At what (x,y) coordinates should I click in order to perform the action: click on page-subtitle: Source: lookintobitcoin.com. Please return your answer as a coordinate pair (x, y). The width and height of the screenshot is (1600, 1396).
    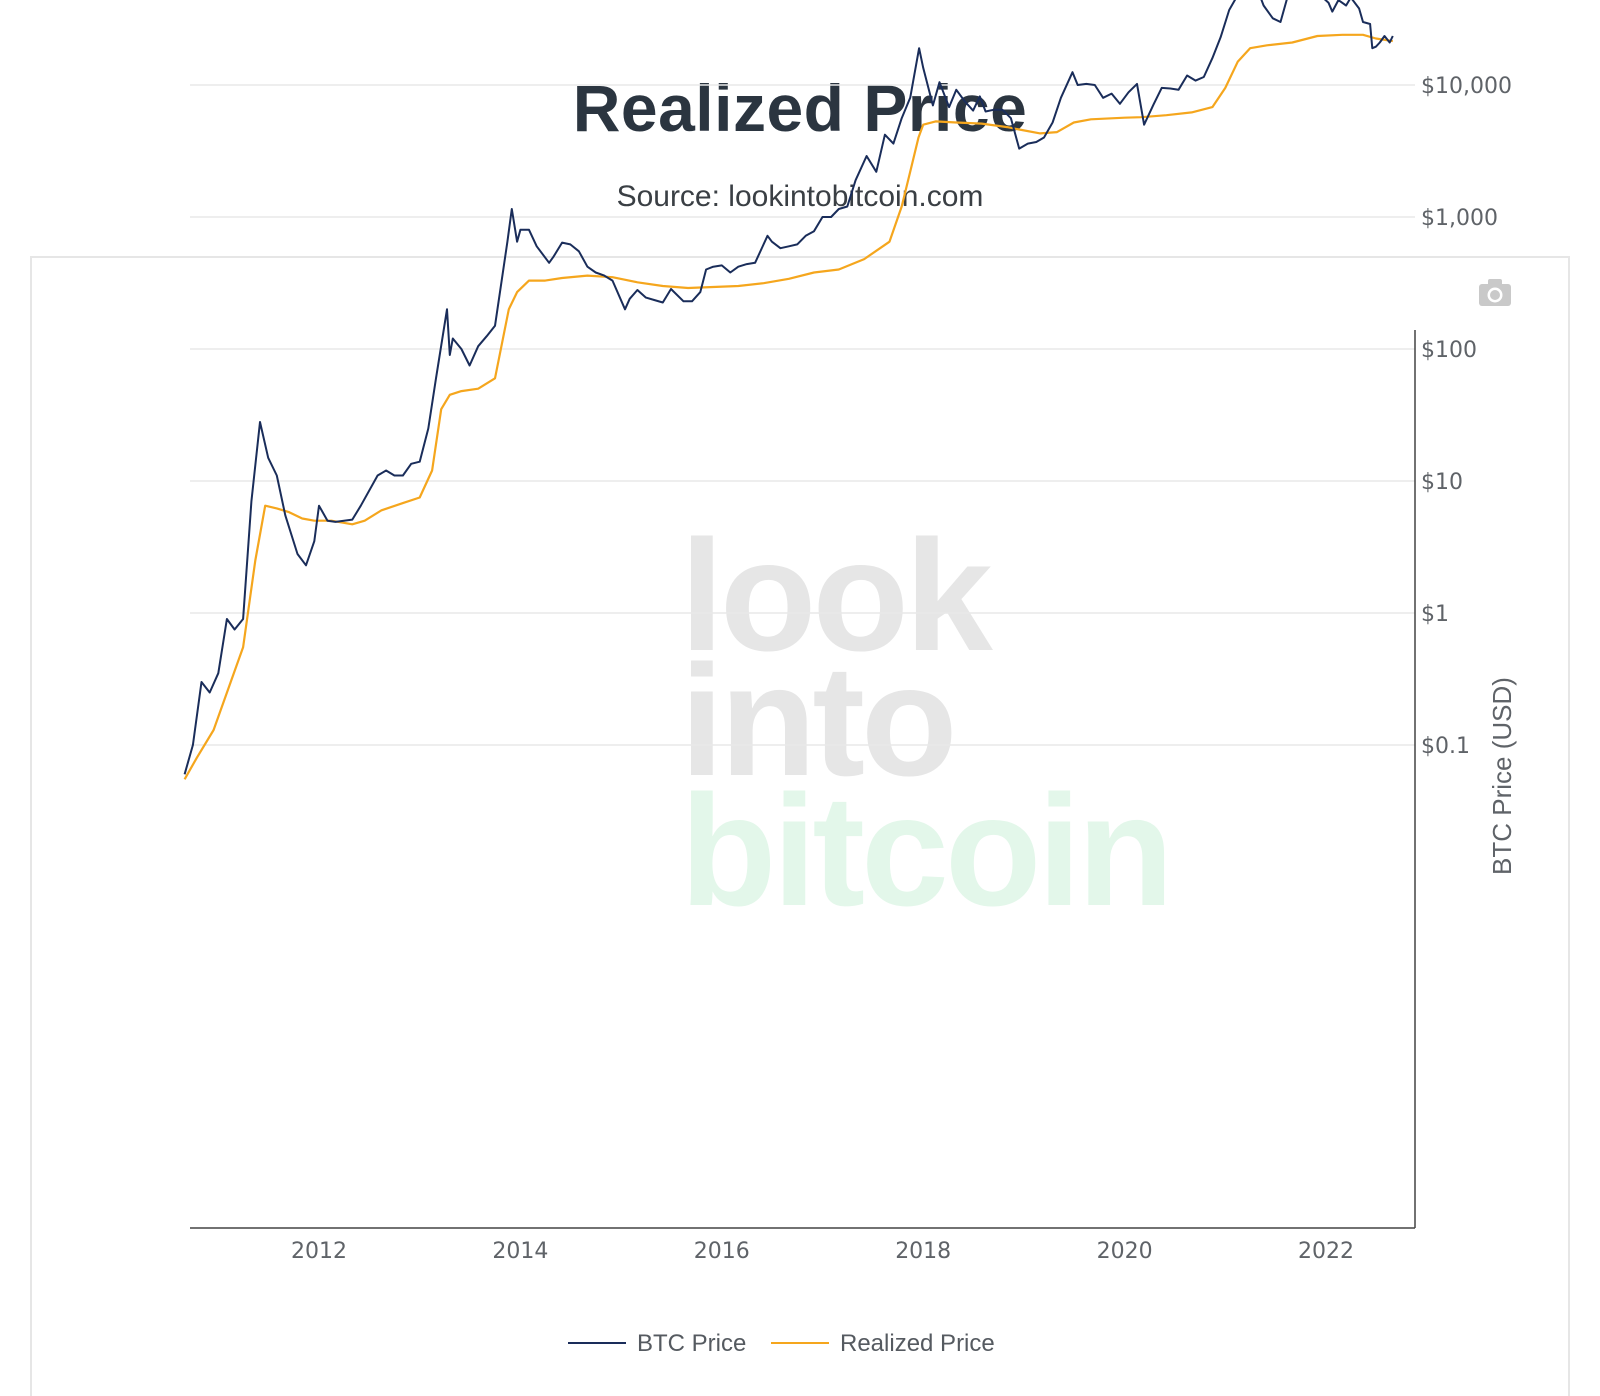
    Looking at the image, I should click on (800, 196).